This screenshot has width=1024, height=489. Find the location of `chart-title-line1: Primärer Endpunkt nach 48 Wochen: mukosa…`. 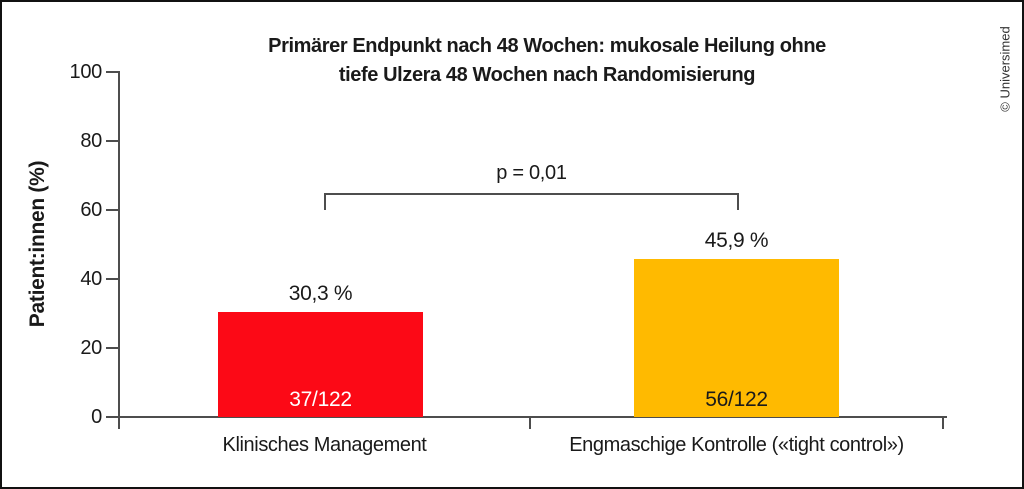

chart-title-line1: Primärer Endpunkt nach 48 Wochen: mukosa… is located at coordinates (547, 46).